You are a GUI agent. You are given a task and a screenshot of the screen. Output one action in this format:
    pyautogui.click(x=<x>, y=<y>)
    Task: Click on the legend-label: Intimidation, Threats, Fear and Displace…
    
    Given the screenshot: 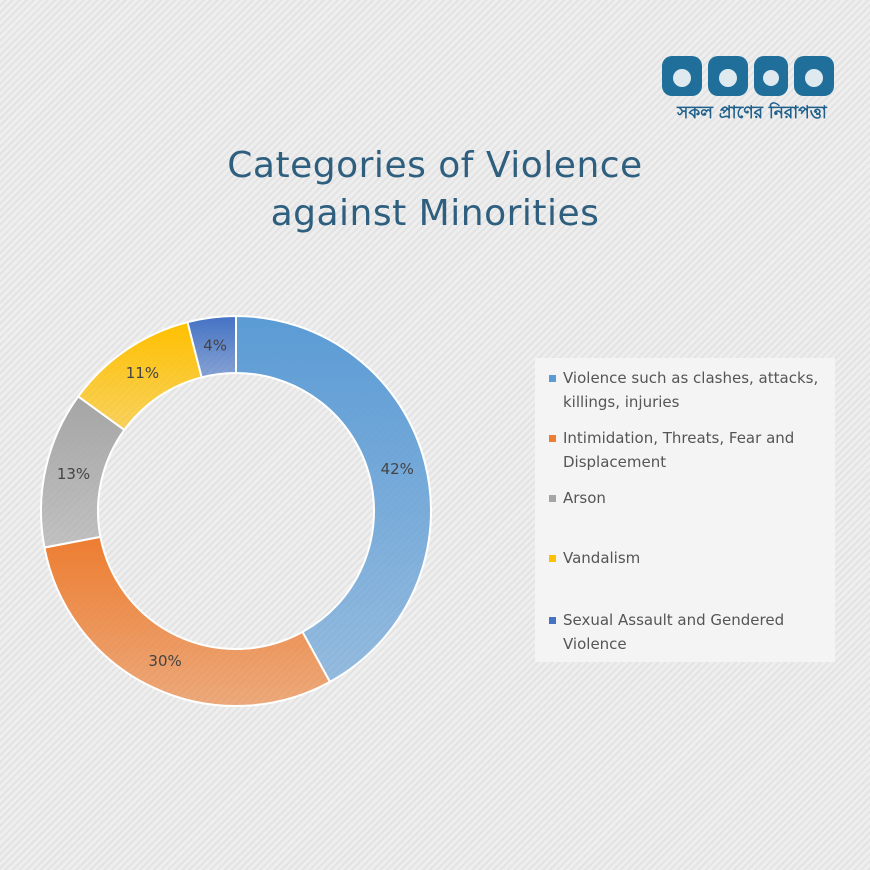 What is the action you would take?
    pyautogui.click(x=679, y=450)
    